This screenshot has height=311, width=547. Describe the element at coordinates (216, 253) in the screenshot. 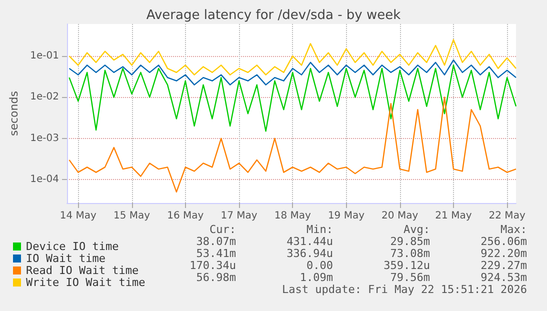

I see `text: 53.41m` at that location.